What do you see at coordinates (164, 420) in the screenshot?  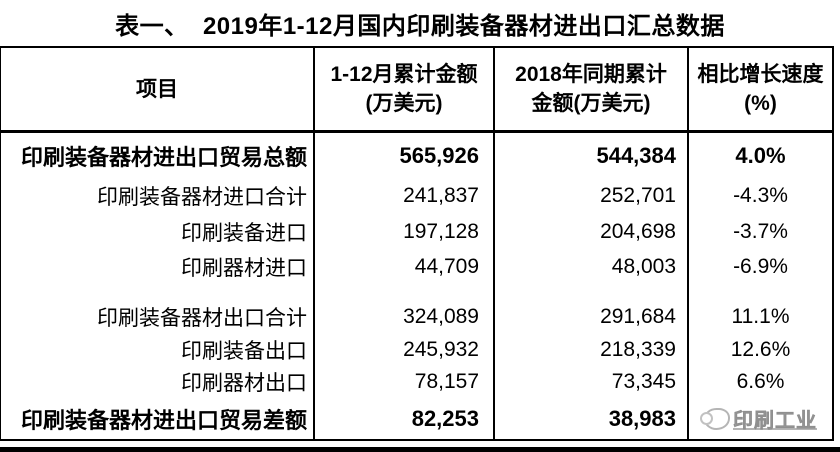 I see `row-label-balance: 印刷装备器材进出口贸易差额` at bounding box center [164, 420].